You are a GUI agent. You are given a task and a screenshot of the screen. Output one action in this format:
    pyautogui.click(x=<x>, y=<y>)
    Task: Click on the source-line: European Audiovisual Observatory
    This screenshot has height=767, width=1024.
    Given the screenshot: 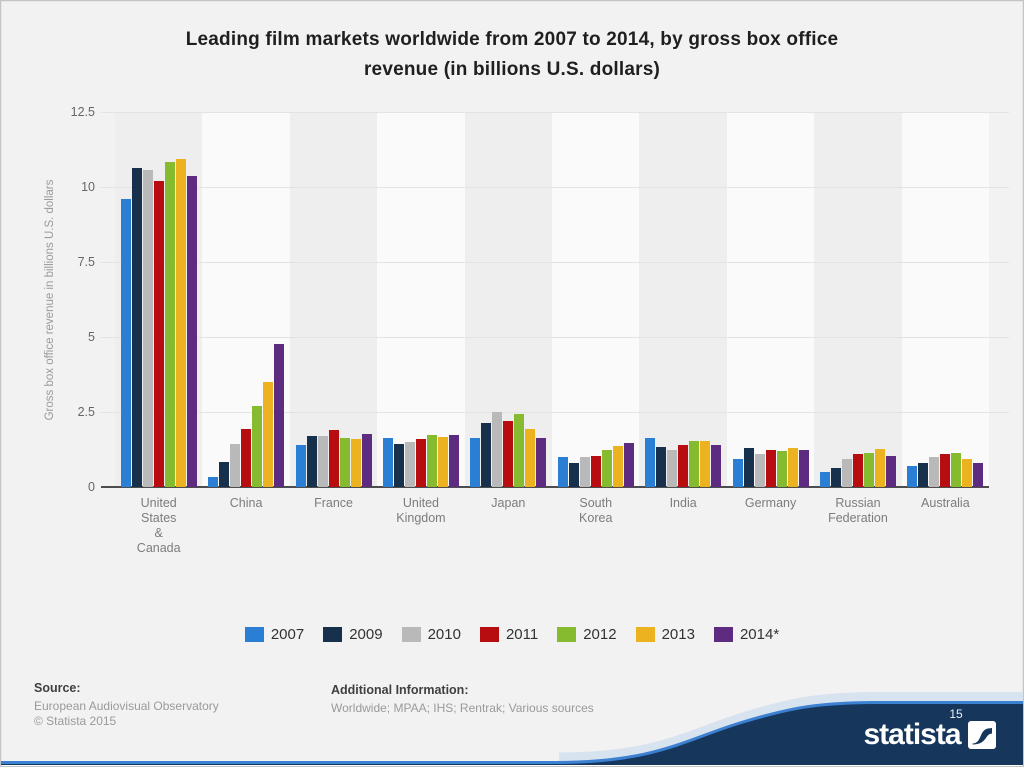 What is the action you would take?
    pyautogui.click(x=126, y=706)
    